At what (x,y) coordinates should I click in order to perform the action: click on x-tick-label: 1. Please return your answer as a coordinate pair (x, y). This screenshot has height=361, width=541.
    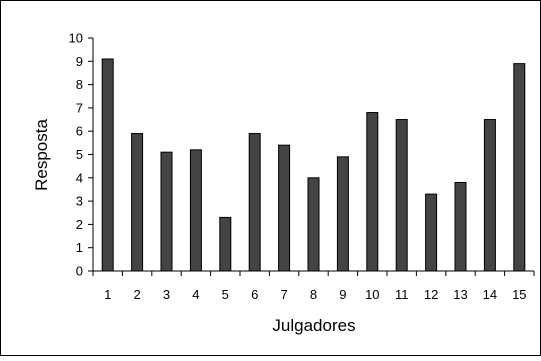
    Looking at the image, I should click on (107, 294).